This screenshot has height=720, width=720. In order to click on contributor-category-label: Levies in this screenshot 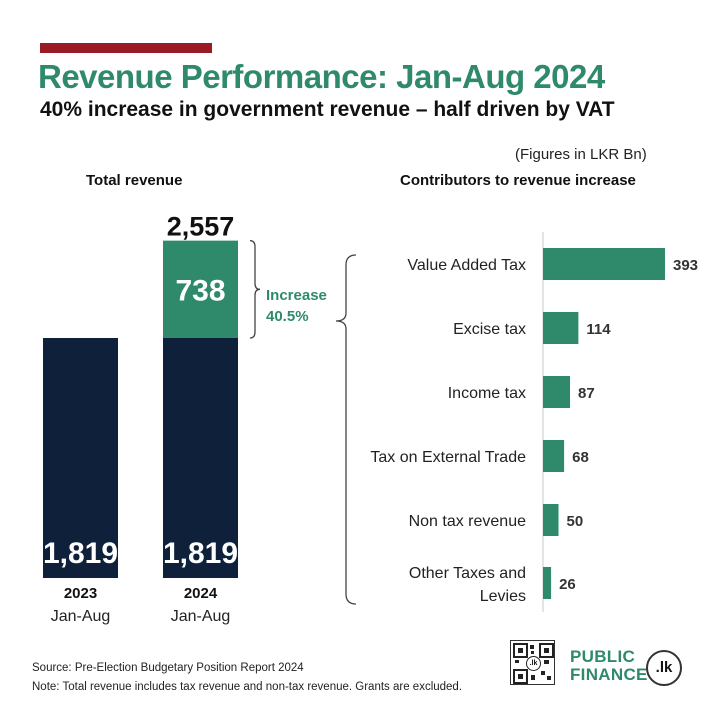, I will do `click(503, 596)`.